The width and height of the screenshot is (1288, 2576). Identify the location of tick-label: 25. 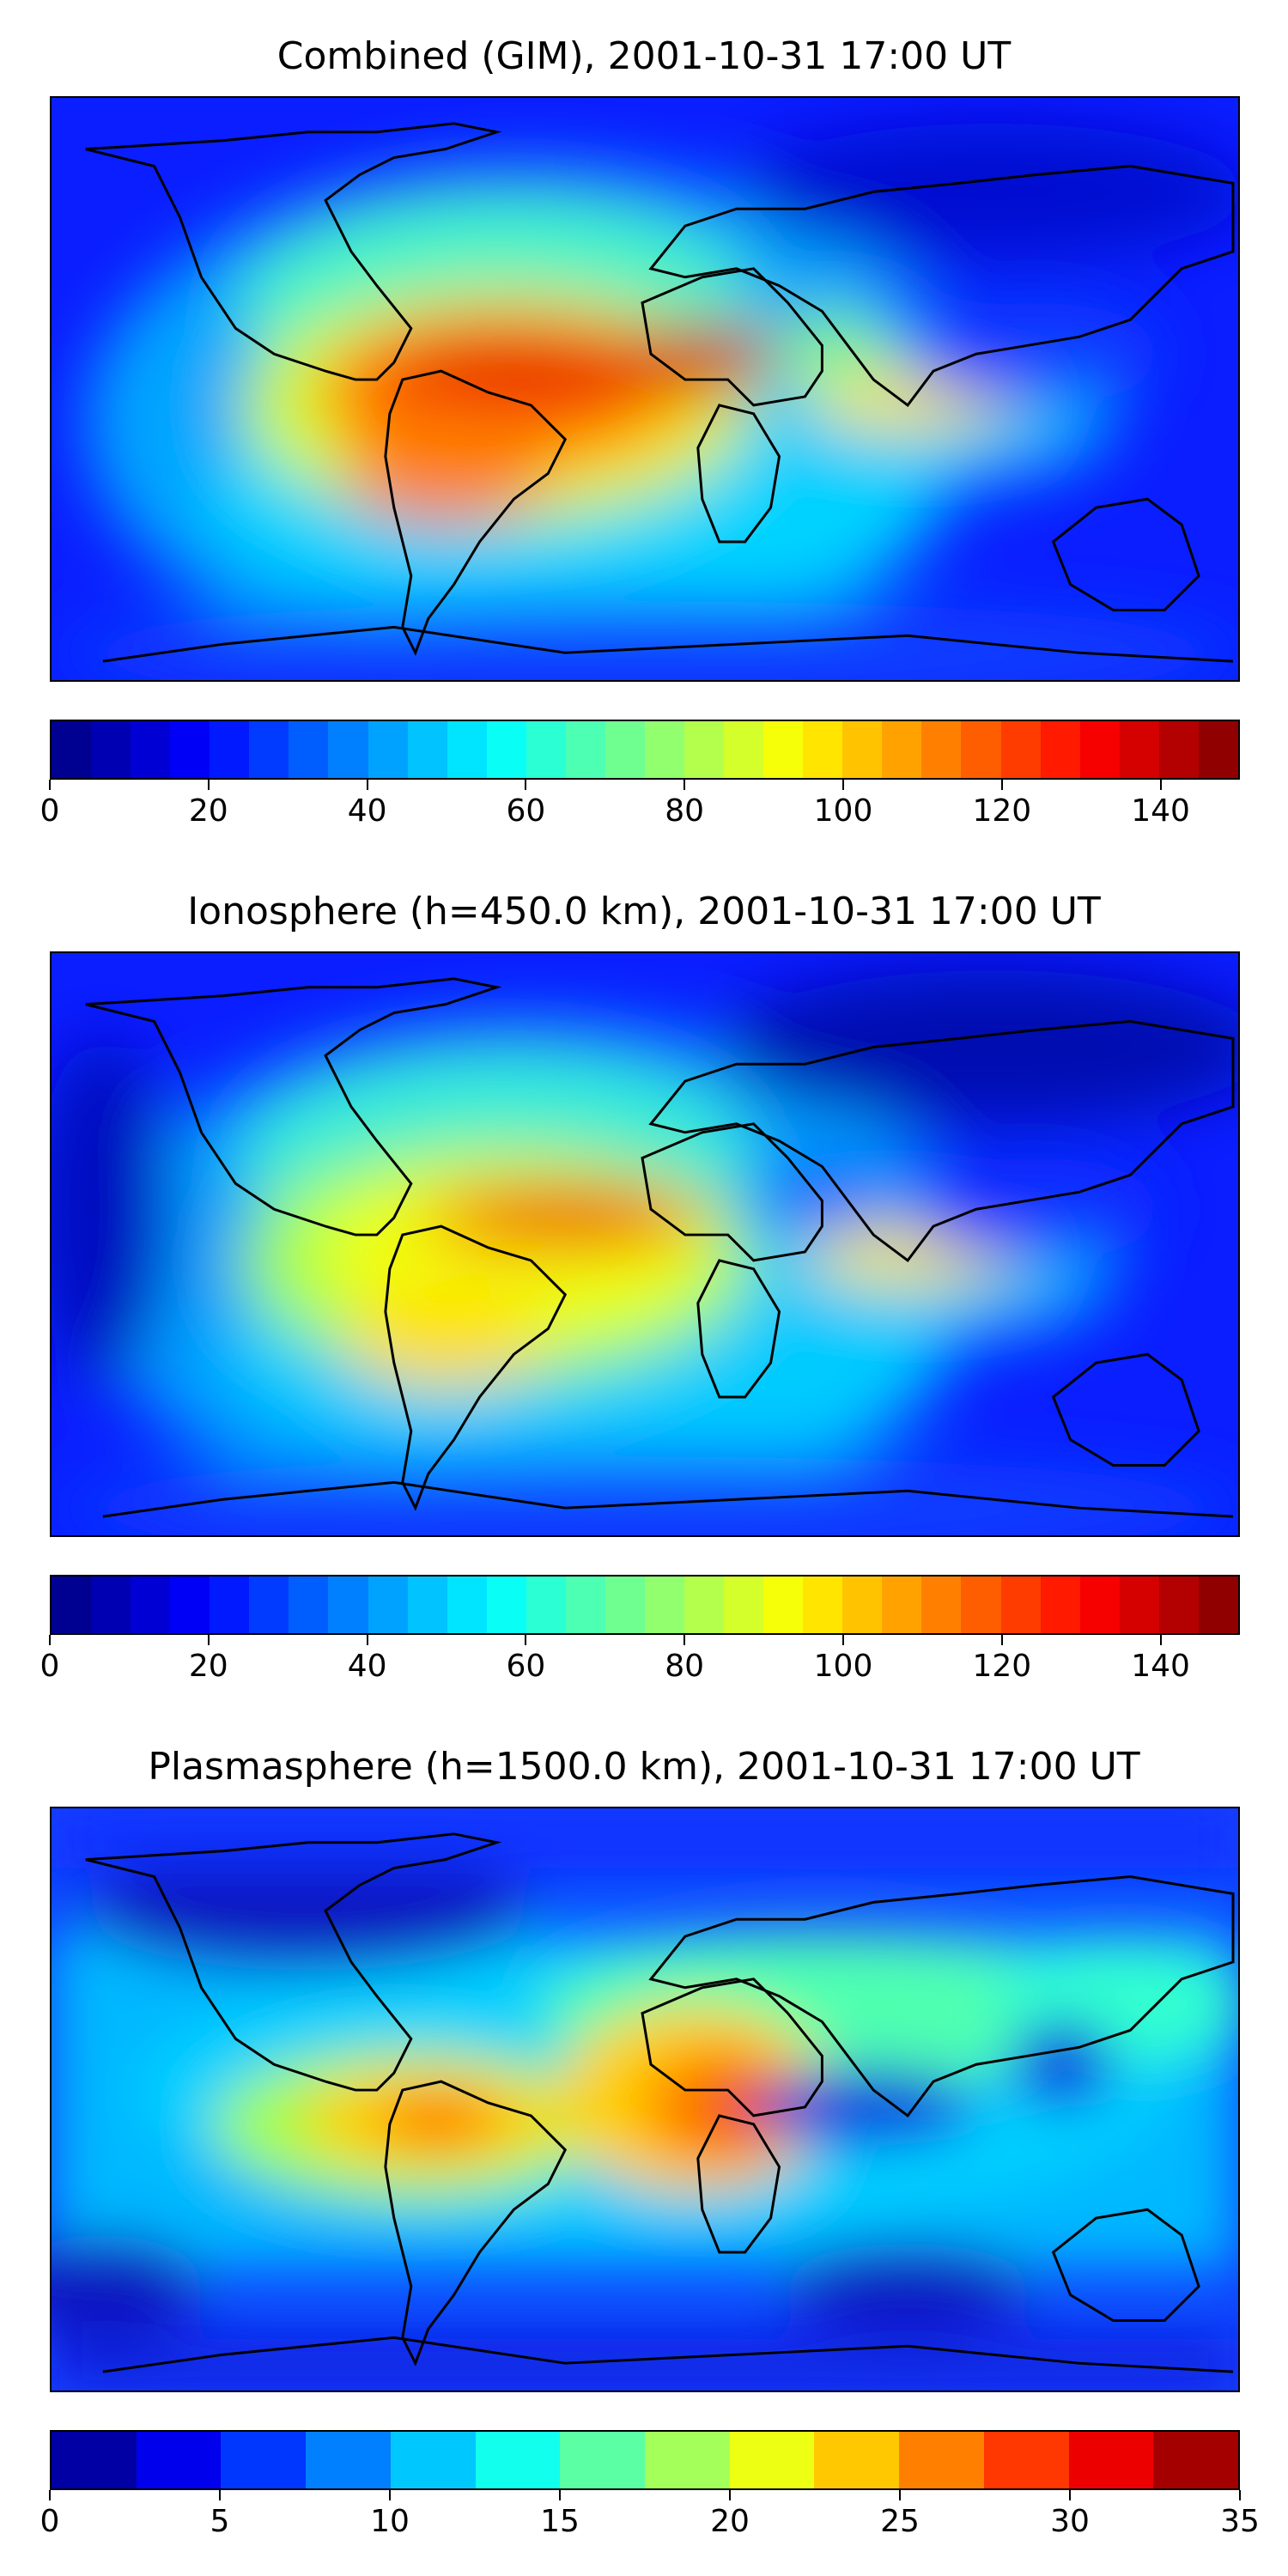
(900, 2522).